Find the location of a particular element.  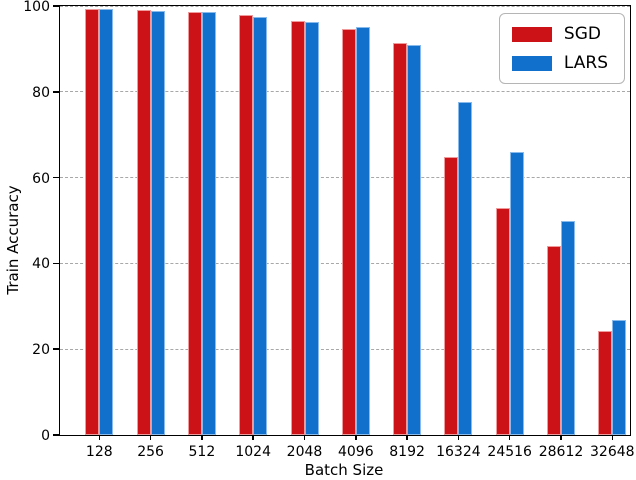

y-axis-label: Train Accuracy is located at coordinates (13, 240).